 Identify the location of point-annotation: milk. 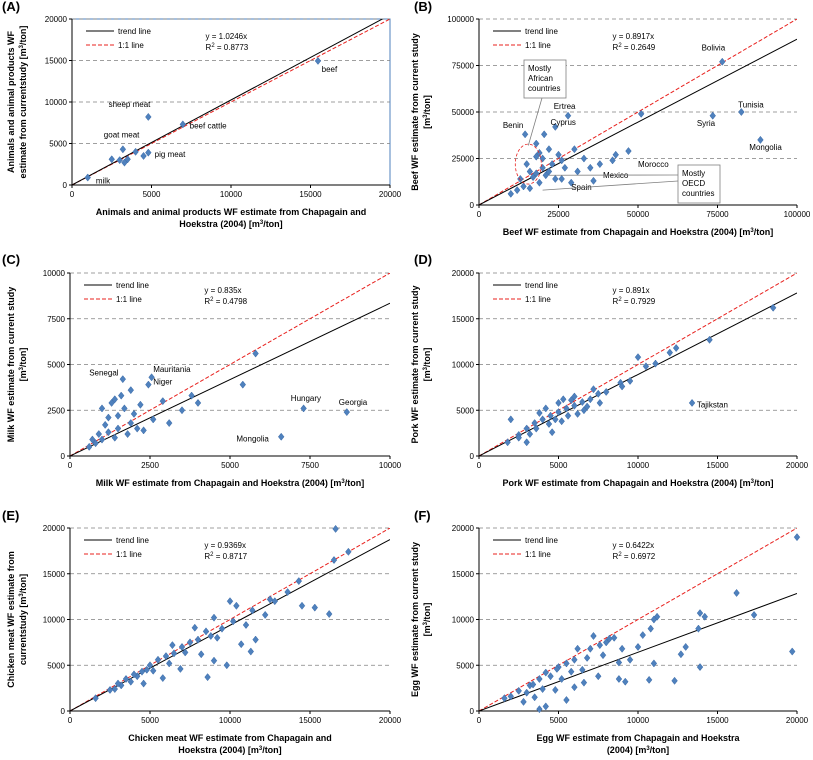
(103, 180).